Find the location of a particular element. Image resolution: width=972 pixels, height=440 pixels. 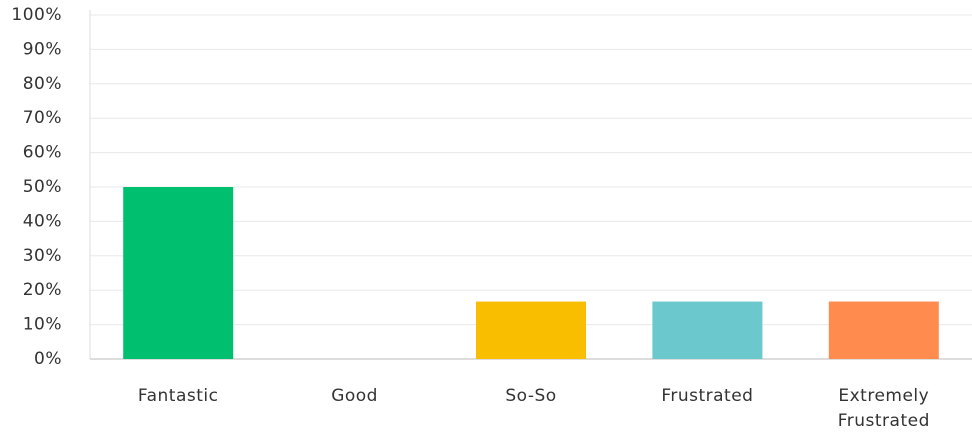

y-tick-label: 90% is located at coordinates (42, 49).